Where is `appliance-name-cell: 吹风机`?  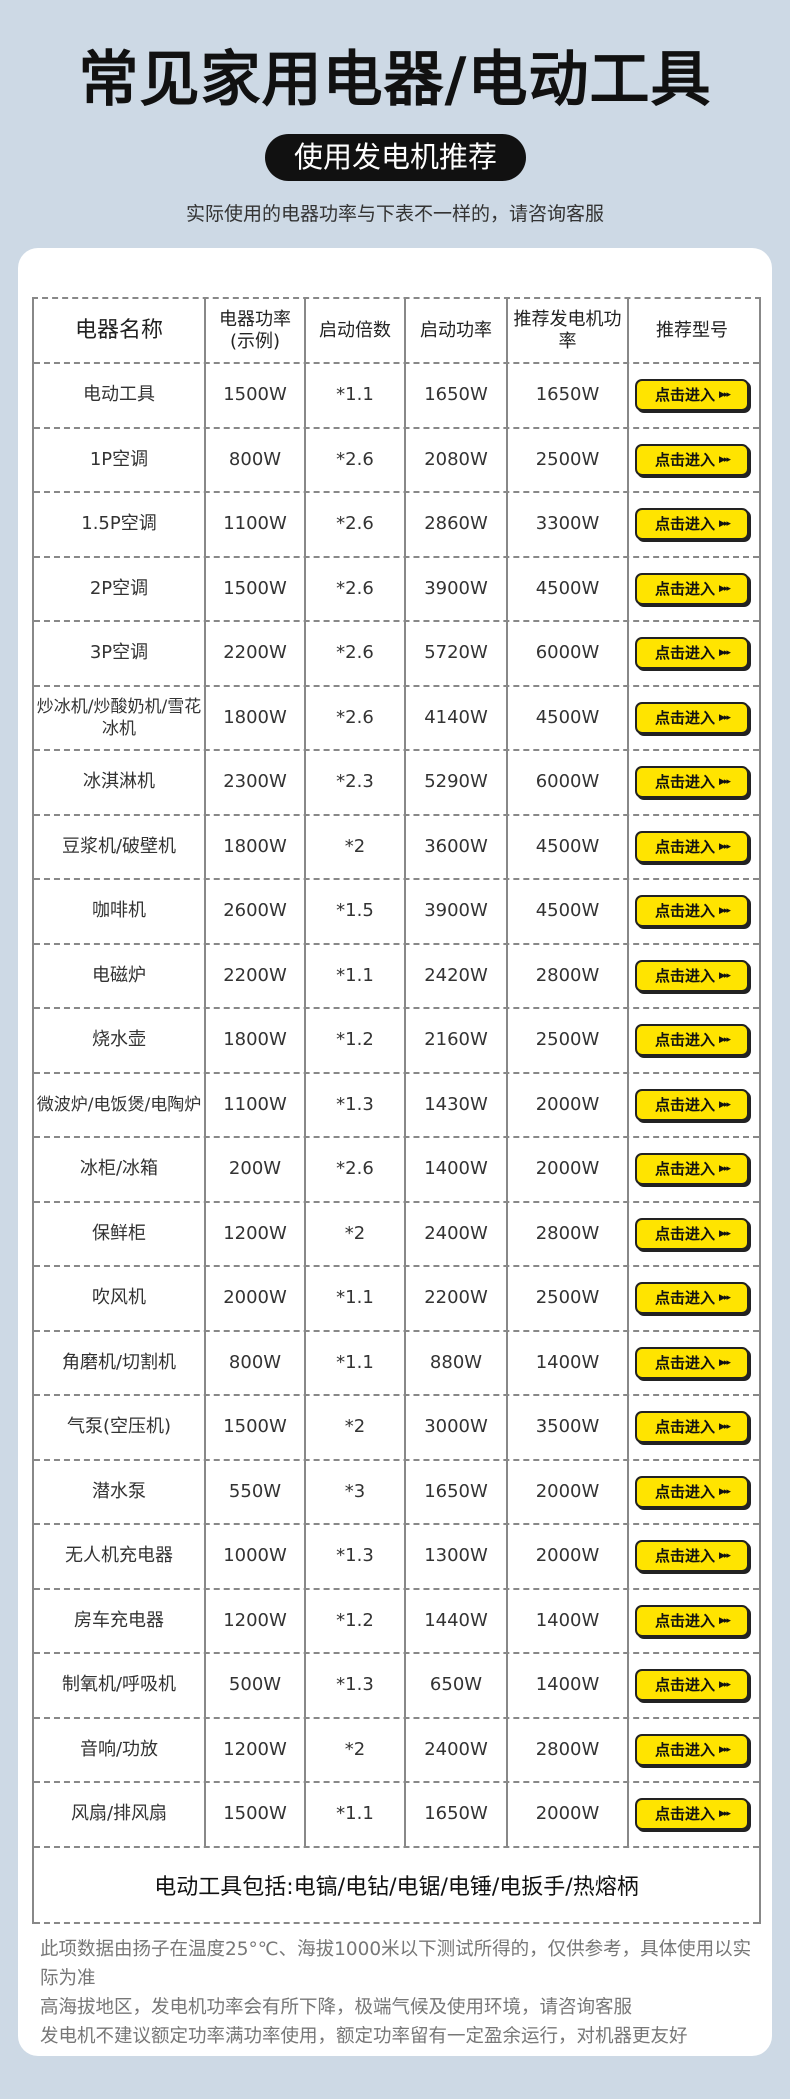 appliance-name-cell: 吹风机 is located at coordinates (120, 1298).